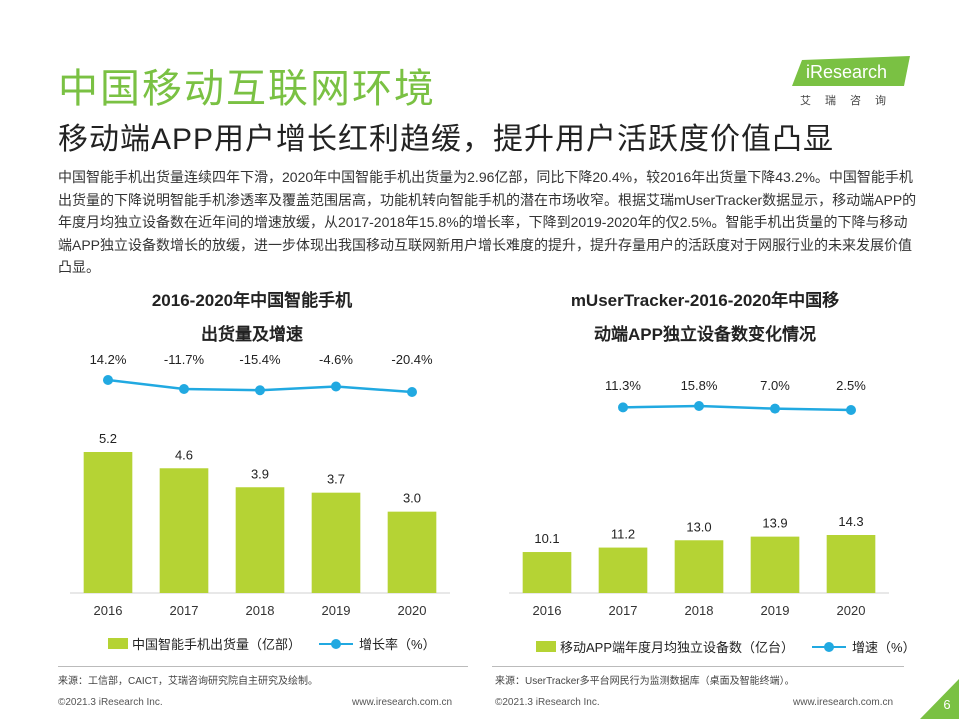  I want to click on chart1-legend-bar-label: 中国智能手机出货量（亿部）, so click(217, 644).